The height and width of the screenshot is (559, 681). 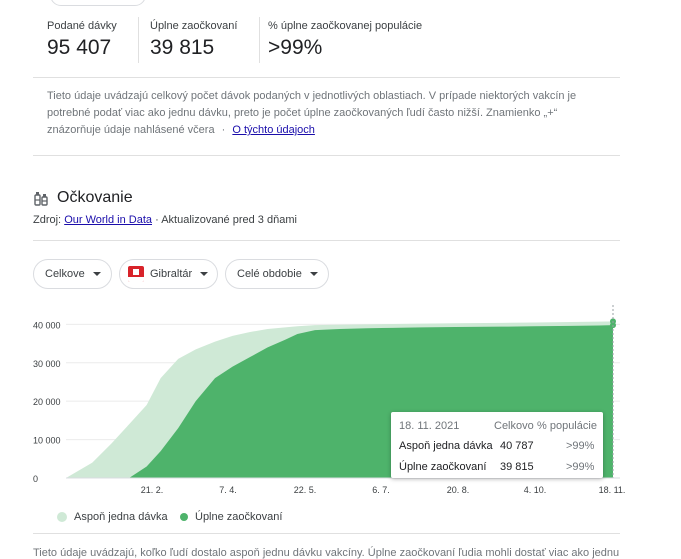 I want to click on stat-value-fully: 39 815, so click(x=182, y=47).